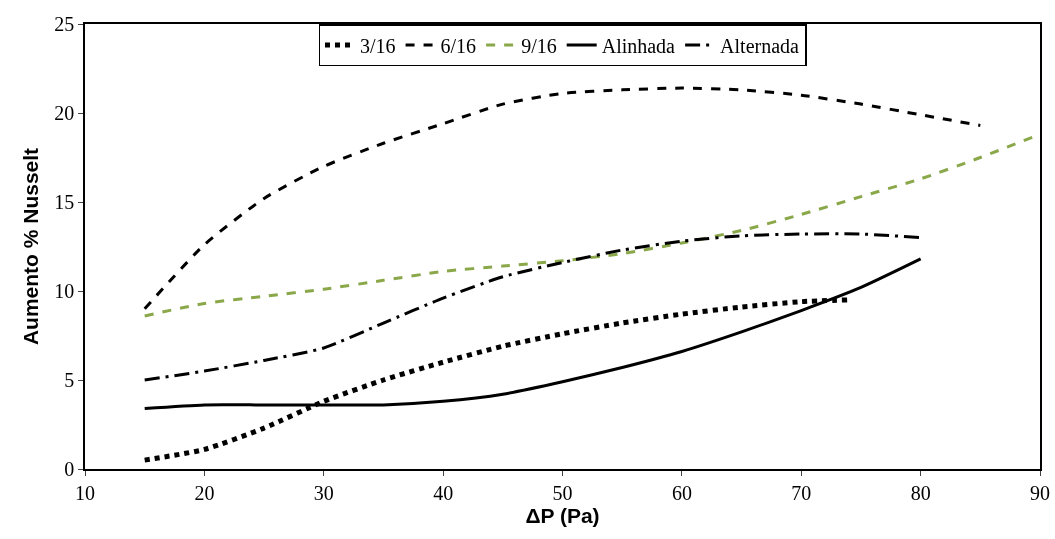 The height and width of the screenshot is (539, 1055). I want to click on legend-label: 6/16, so click(458, 45).